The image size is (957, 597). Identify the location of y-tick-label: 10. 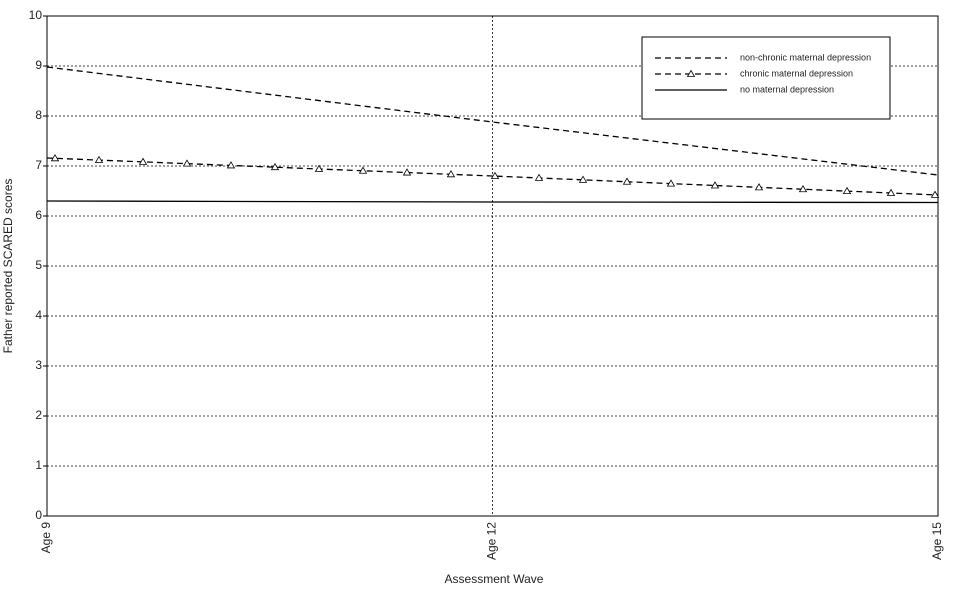
(36, 15).